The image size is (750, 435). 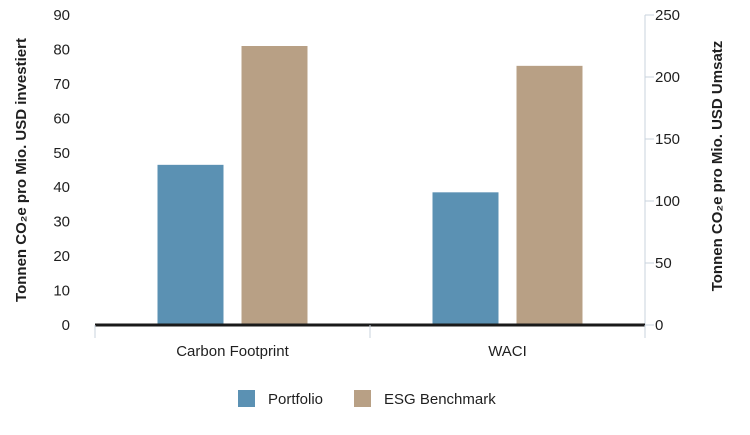 I want to click on left-tick-label: 20, so click(x=61, y=256).